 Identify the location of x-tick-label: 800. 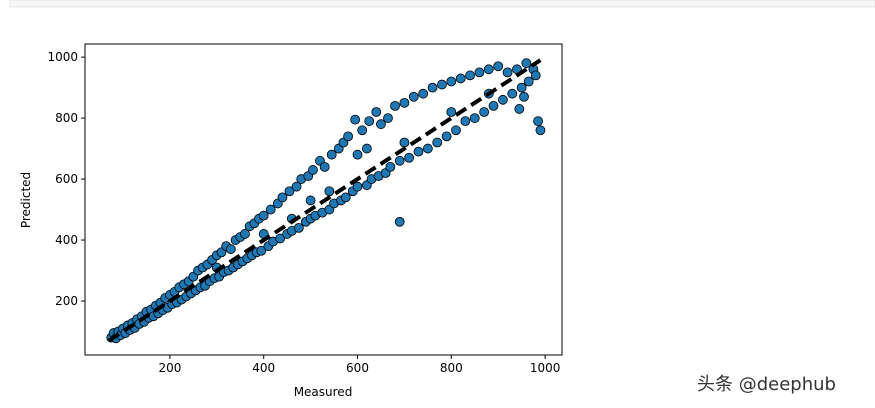
(451, 368).